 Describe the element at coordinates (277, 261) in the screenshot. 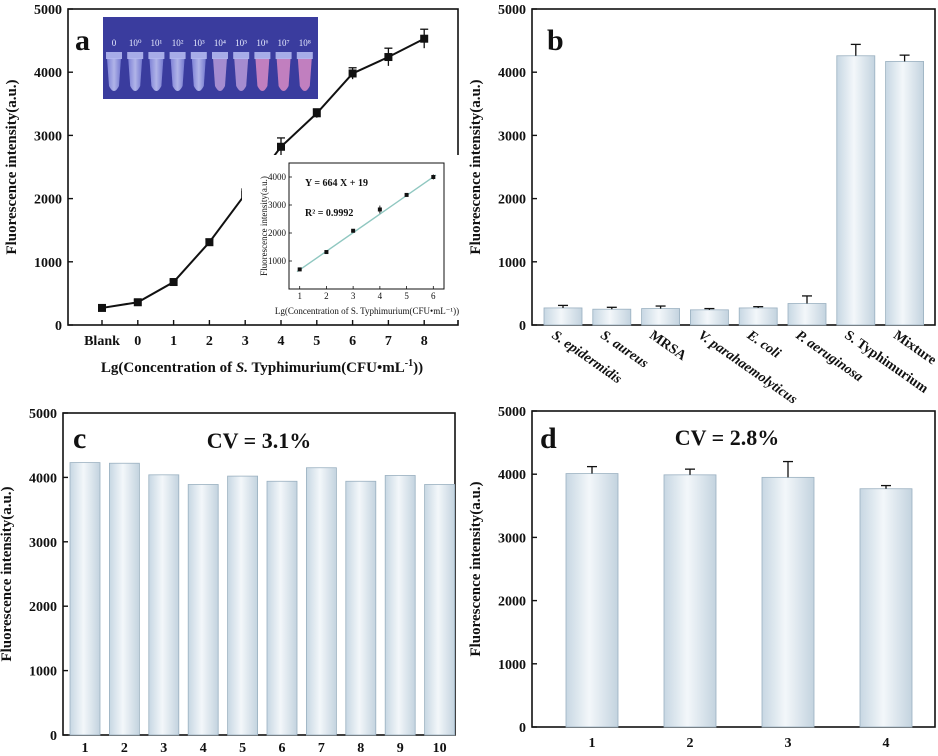

I see `a-inset-ytick-label: 1000` at that location.